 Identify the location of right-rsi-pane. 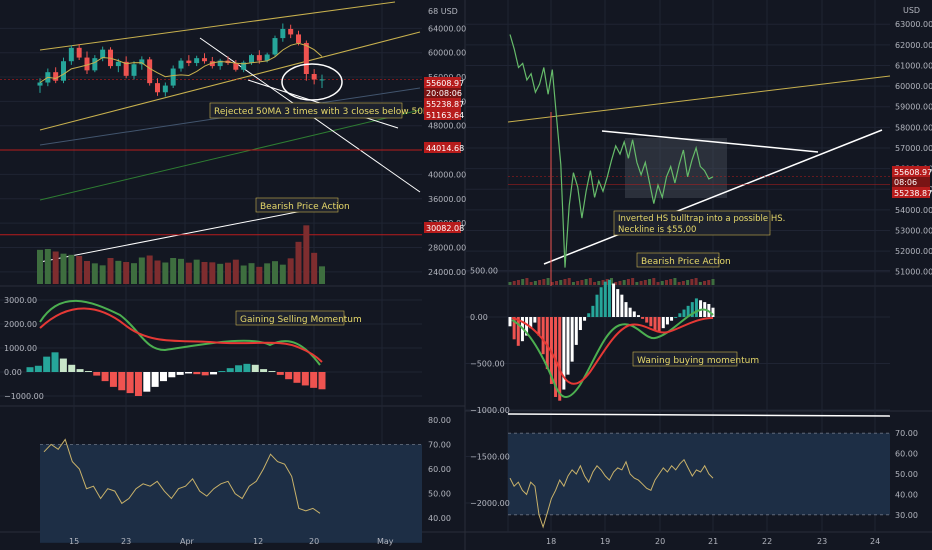
(699, 471).